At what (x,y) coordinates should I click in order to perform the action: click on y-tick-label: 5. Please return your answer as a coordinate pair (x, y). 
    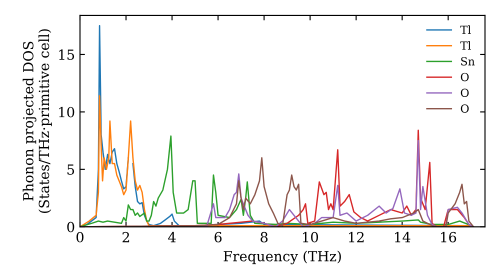
    Looking at the image, I should click on (70, 169).